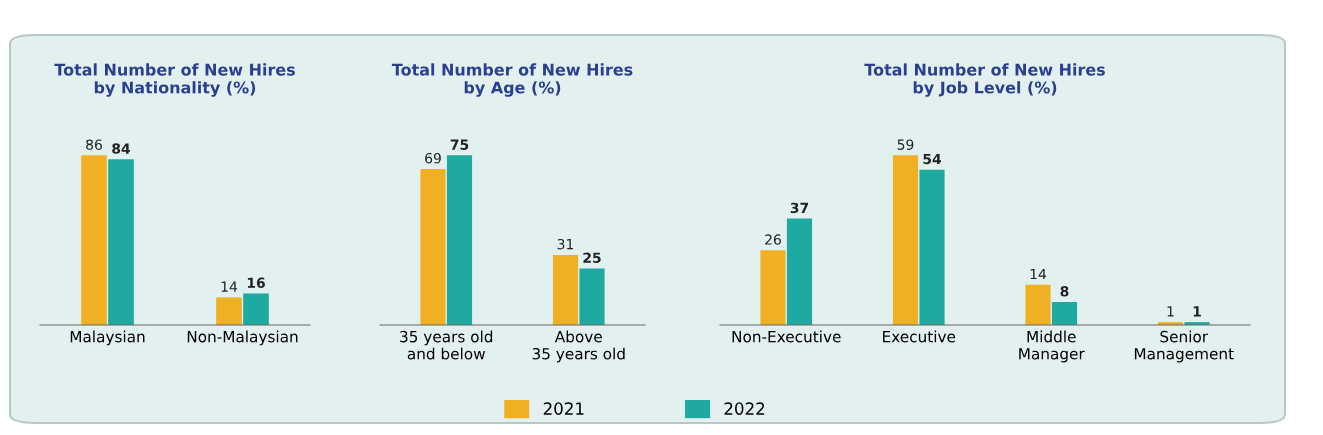 This screenshot has height=435, width=1323. What do you see at coordinates (565, 244) in the screenshot?
I see `data-label: 31` at bounding box center [565, 244].